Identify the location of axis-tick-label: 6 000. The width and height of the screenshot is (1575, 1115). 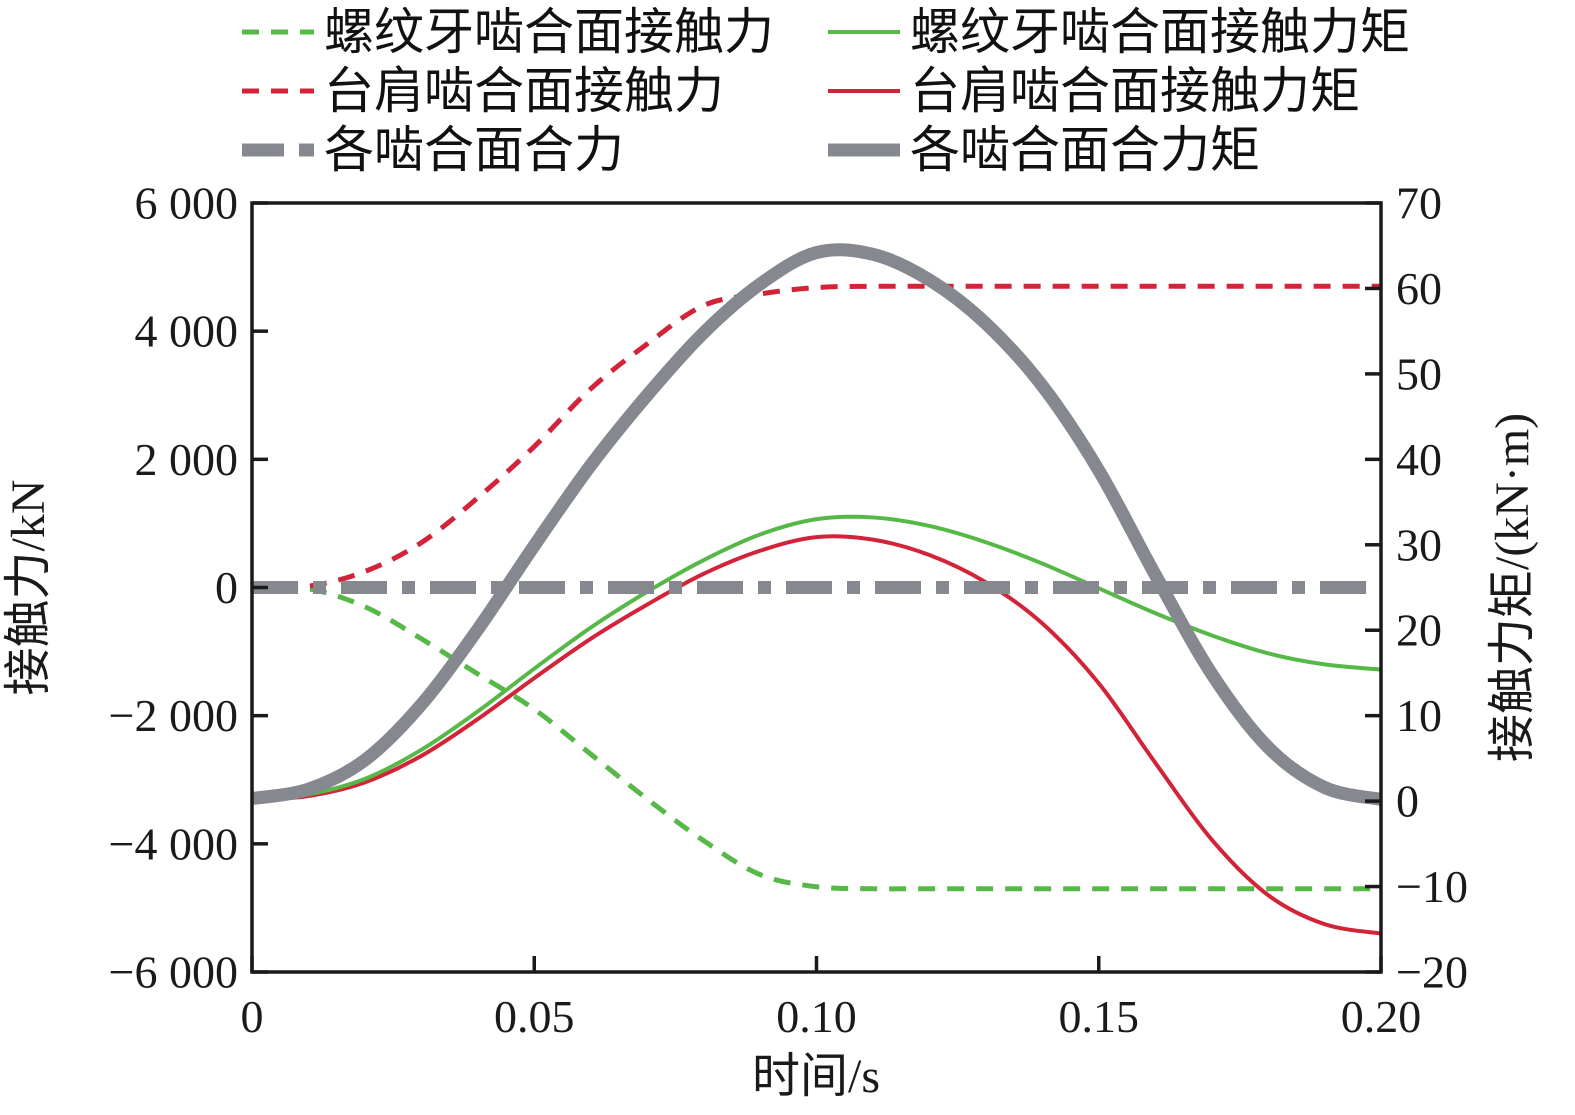
(187, 203).